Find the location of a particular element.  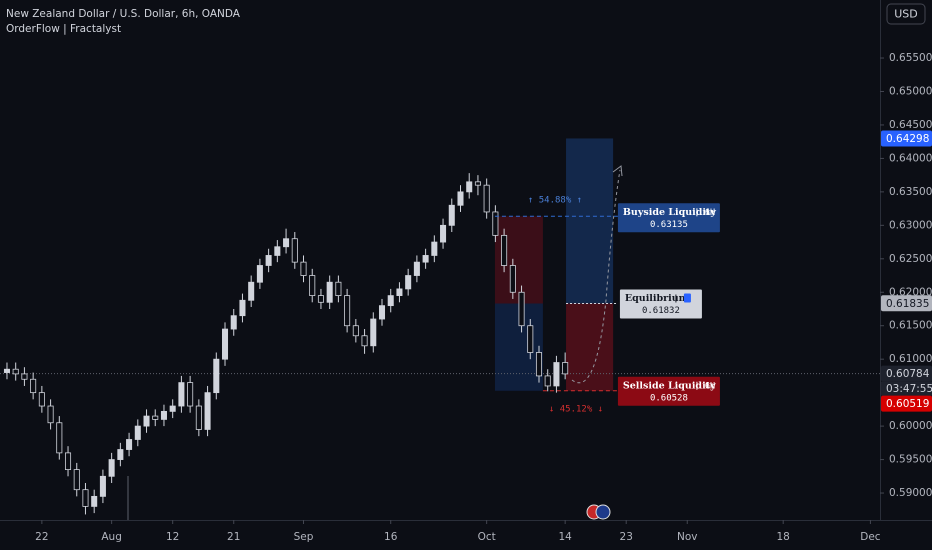

countdown-label: 03:47:55 is located at coordinates (909, 389).